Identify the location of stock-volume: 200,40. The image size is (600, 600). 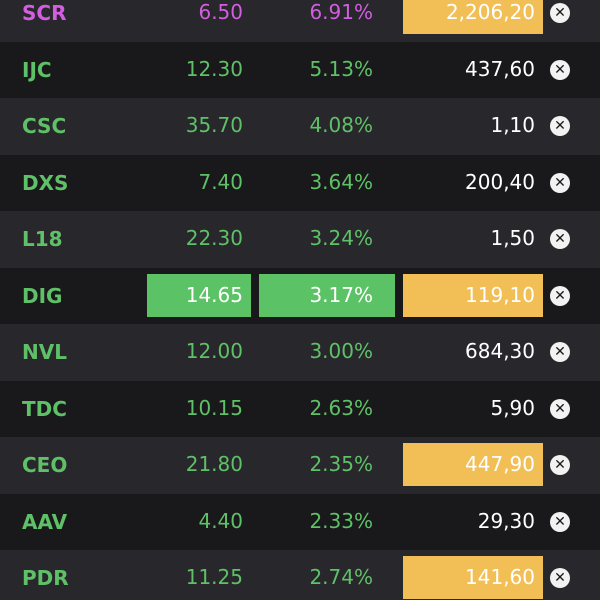
(500, 181).